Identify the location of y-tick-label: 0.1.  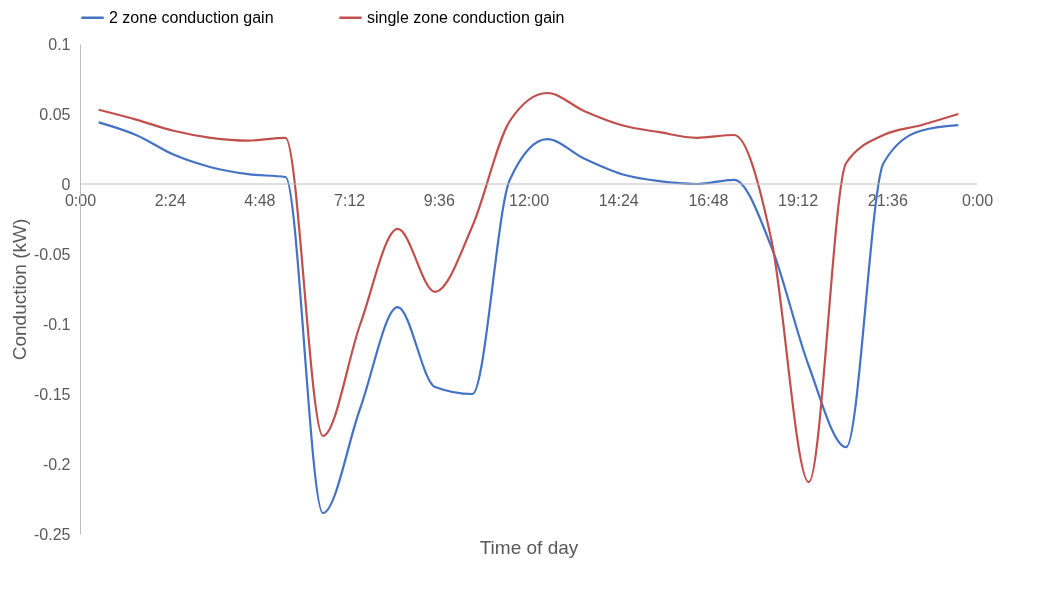
(59, 44).